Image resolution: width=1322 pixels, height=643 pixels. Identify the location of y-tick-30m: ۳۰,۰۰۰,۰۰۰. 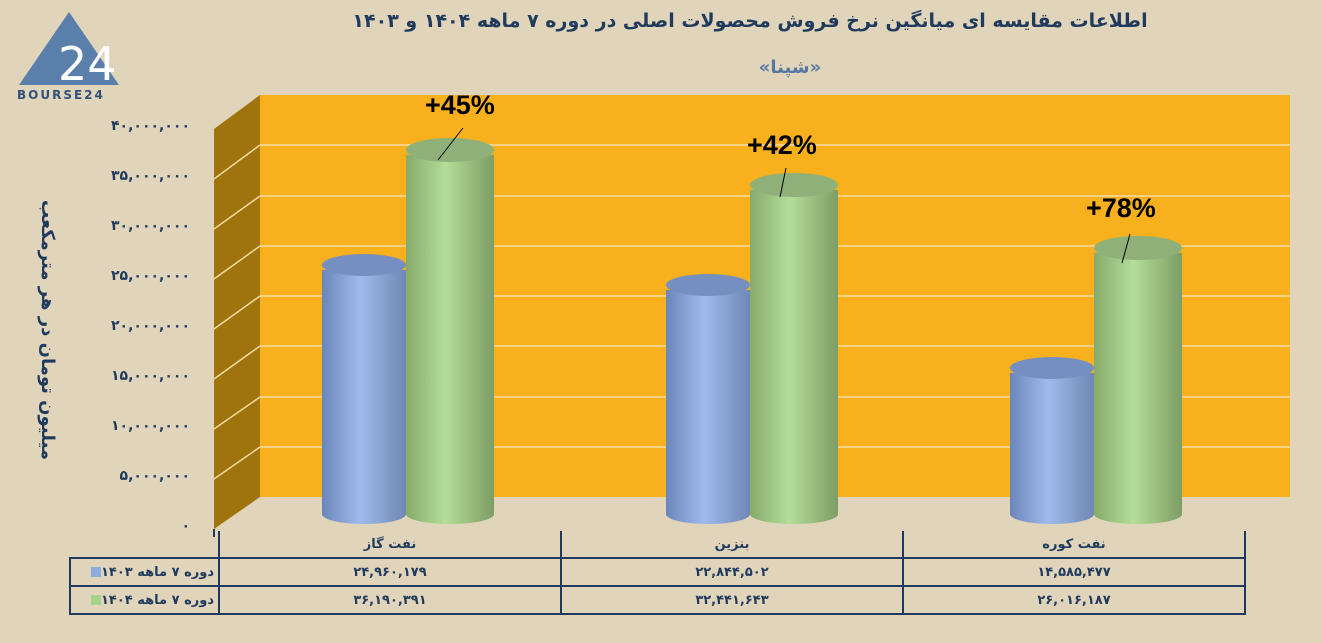
(150, 226).